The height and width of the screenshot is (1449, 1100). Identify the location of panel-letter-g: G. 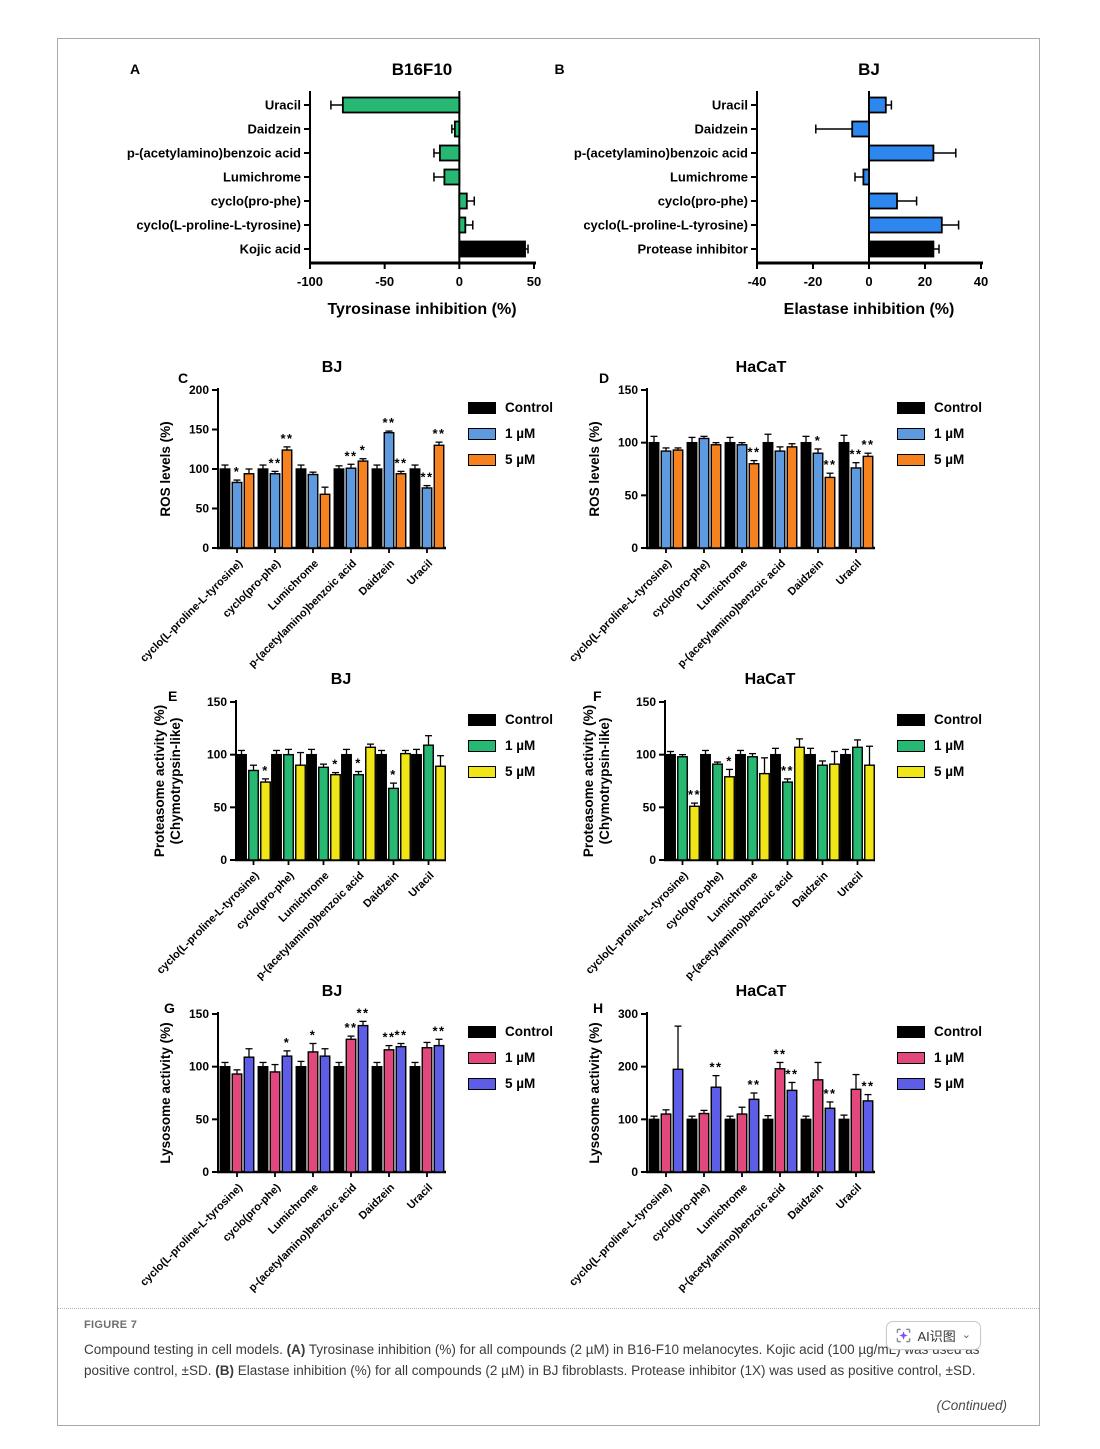
(169, 1008).